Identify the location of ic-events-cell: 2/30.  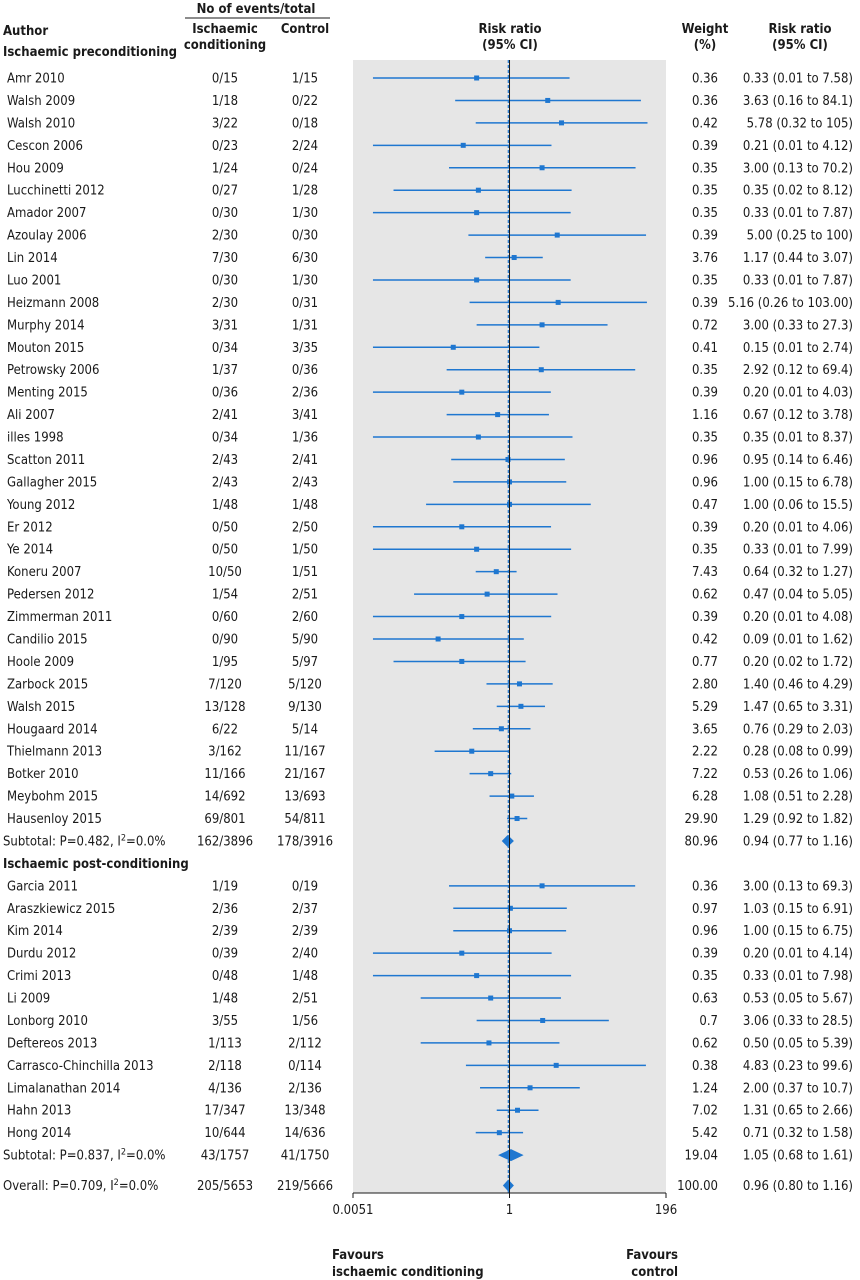
(225, 236).